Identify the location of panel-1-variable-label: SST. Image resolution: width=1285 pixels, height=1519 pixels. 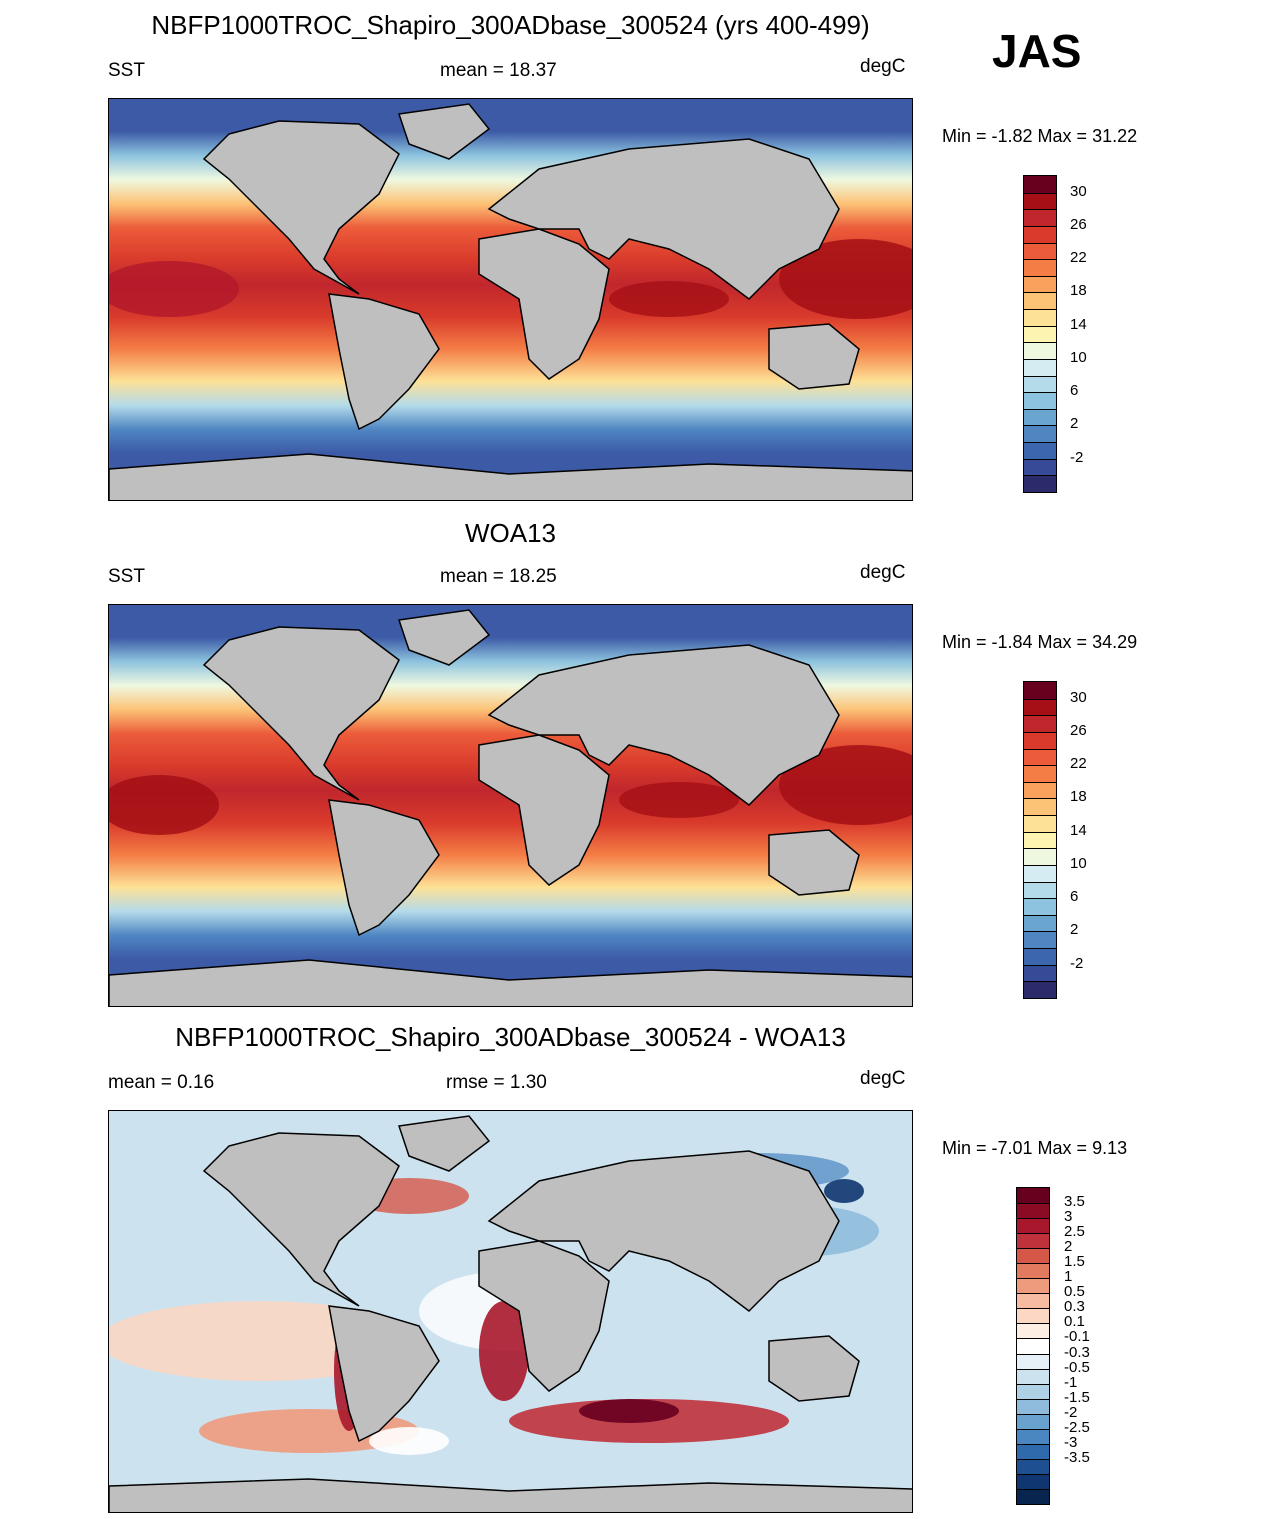
(126, 70).